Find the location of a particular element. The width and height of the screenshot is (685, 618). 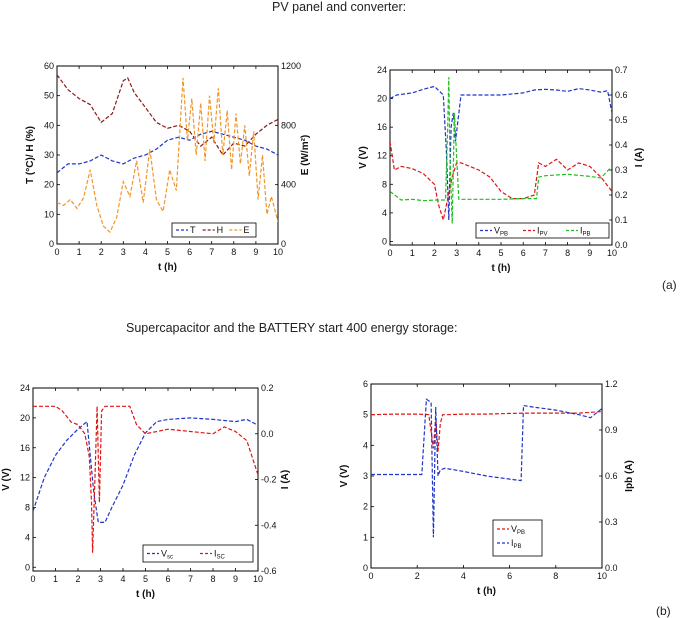

legend-label-isc: ISC is located at coordinates (220, 555).